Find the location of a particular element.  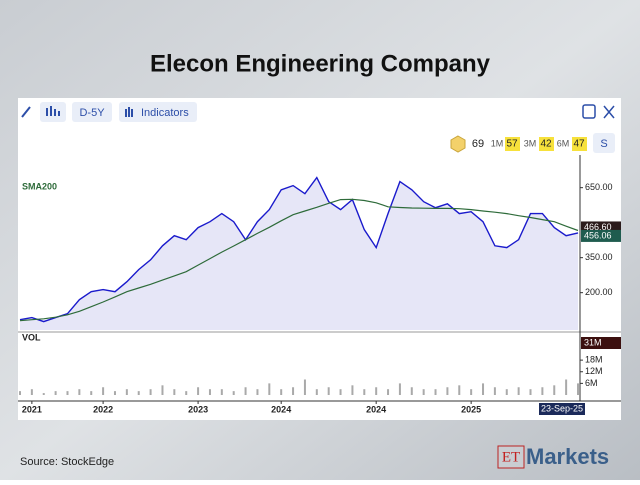

x-tick-label: 2023 is located at coordinates (198, 409).